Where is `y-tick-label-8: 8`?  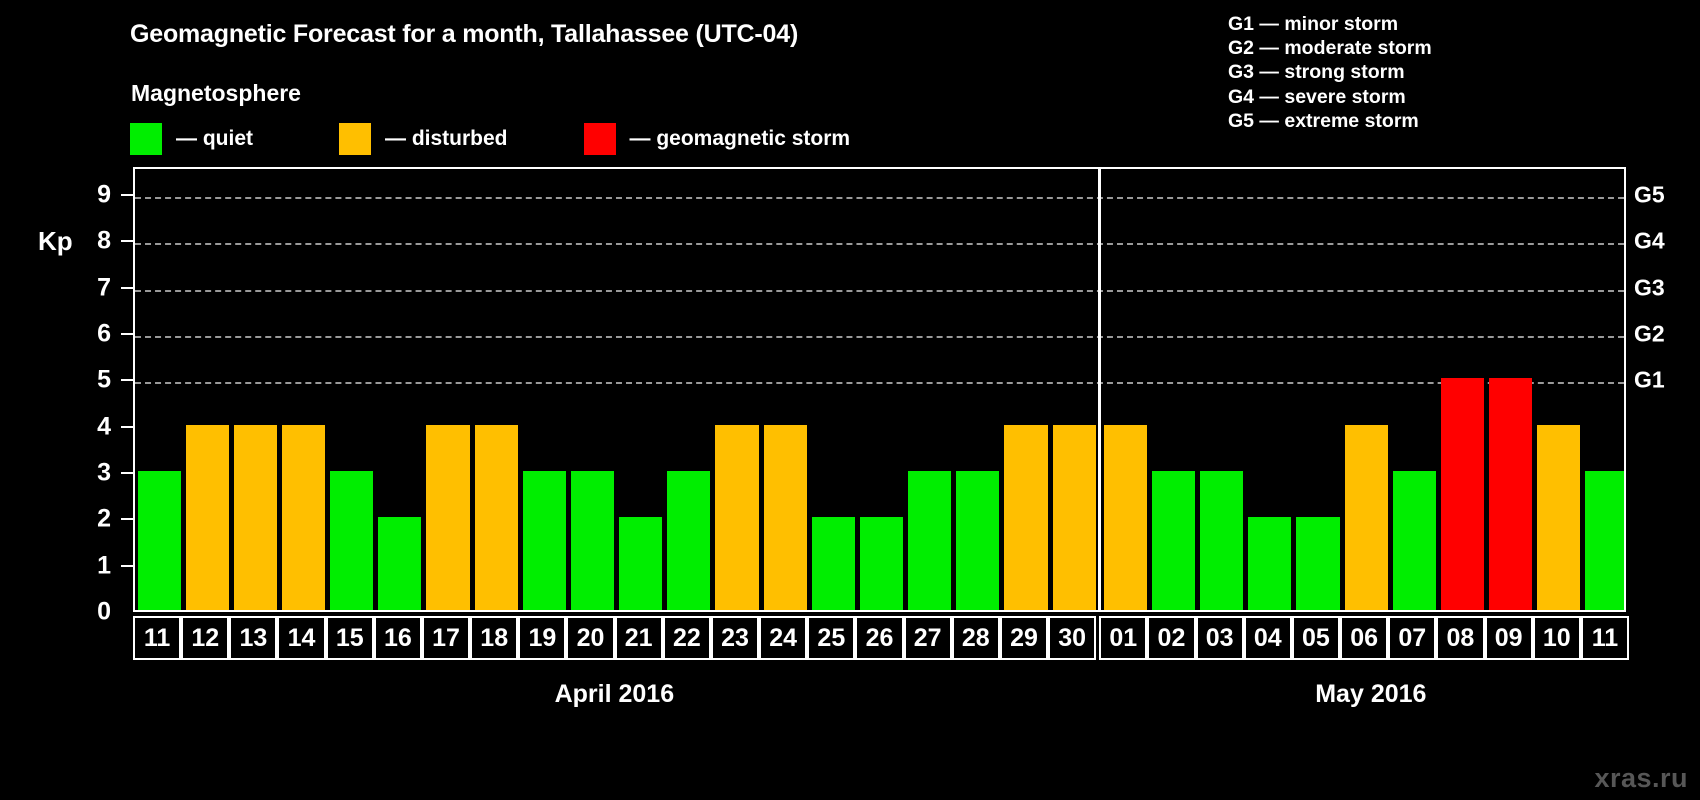
y-tick-label-8: 8 is located at coordinates (104, 240).